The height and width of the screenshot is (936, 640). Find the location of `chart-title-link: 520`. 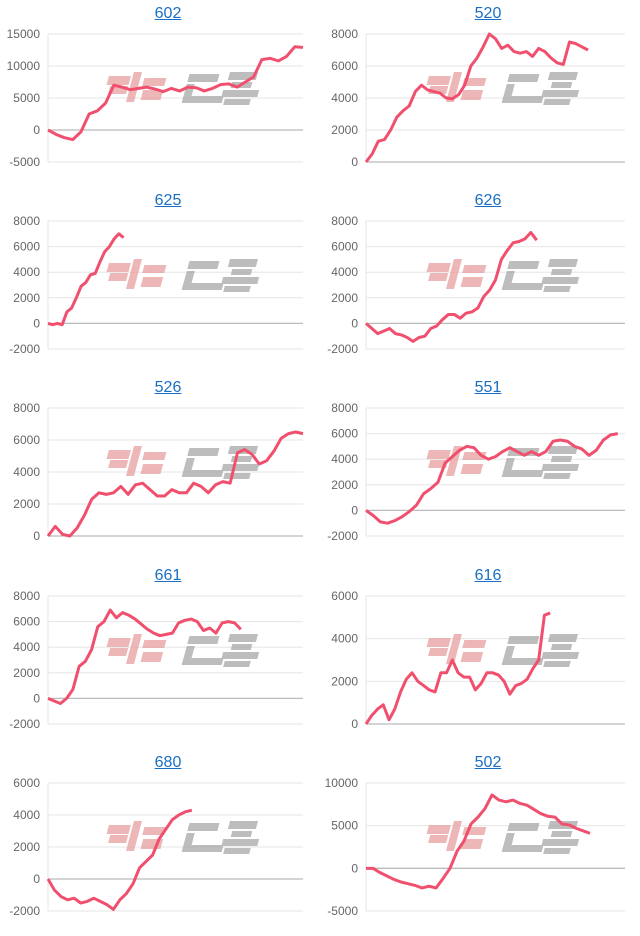

chart-title-link: 520 is located at coordinates (488, 13).